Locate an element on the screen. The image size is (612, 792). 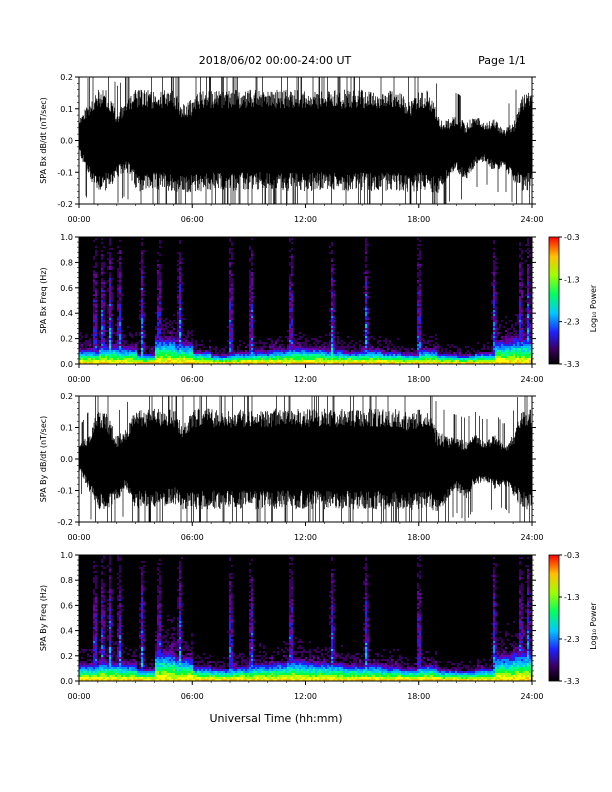
y-tick-label: 0.0 is located at coordinates (66, 364).